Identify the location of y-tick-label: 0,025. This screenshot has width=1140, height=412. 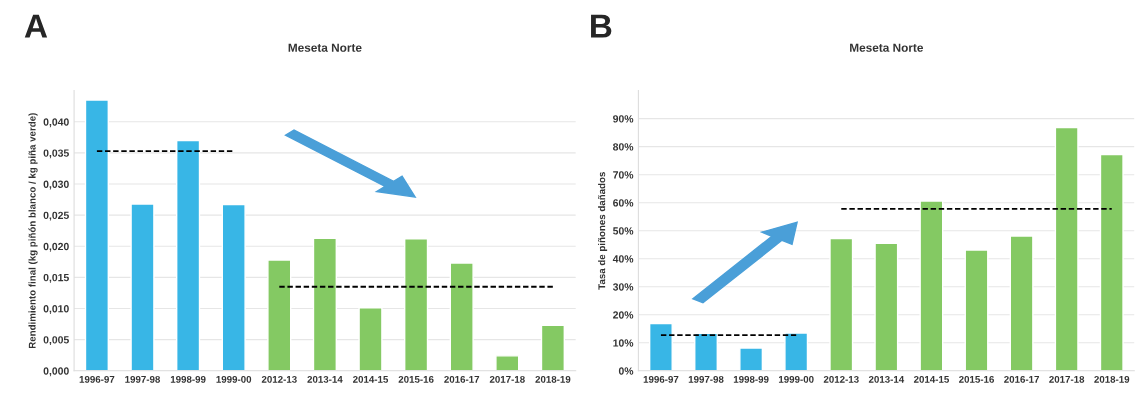
(56, 216).